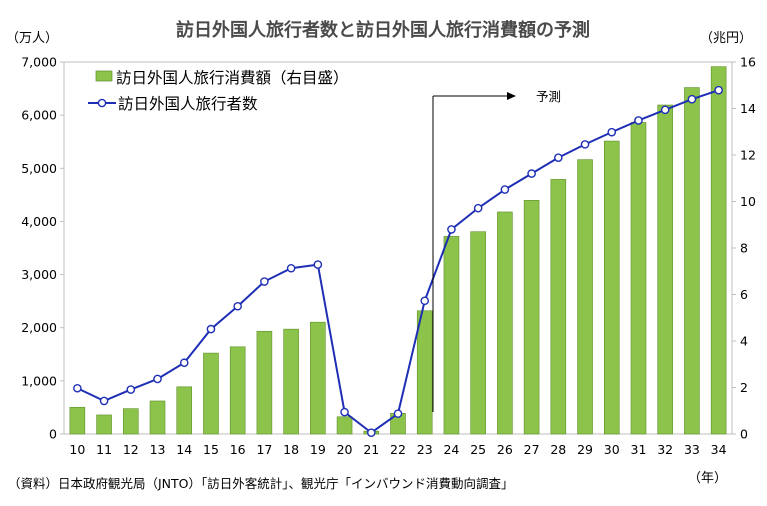 The height and width of the screenshot is (506, 767). What do you see at coordinates (511, 96) in the screenshot?
I see `forecast-arrow-head` at bounding box center [511, 96].